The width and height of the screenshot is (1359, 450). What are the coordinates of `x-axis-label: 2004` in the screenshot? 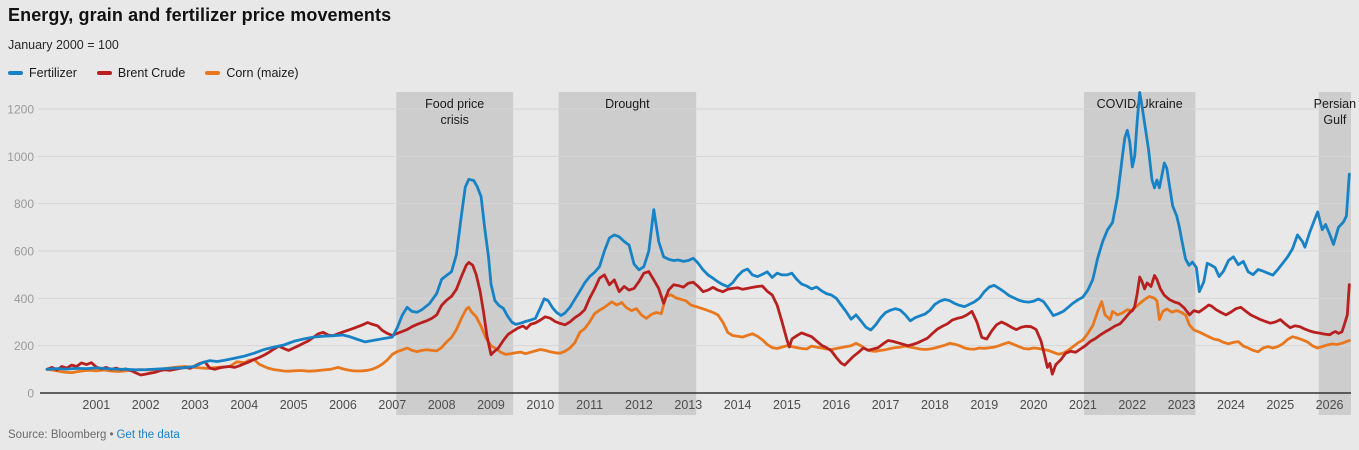 It's located at (244, 405).